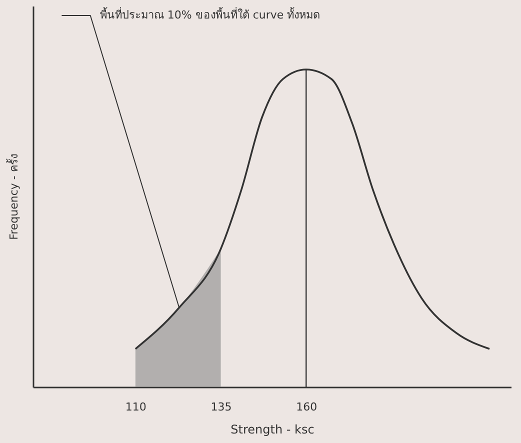  What do you see at coordinates (135, 407) in the screenshot?
I see `x-tick-label: 110` at bounding box center [135, 407].